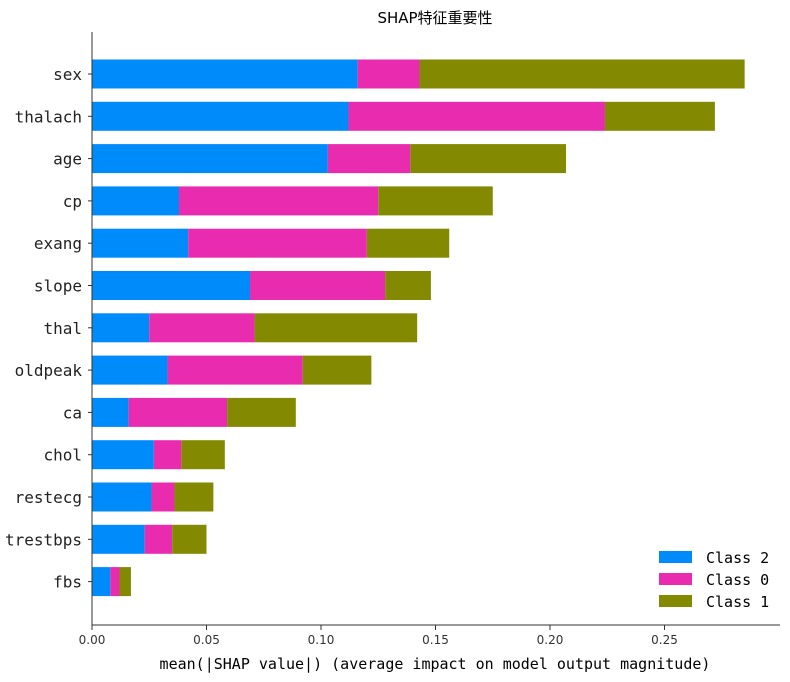 The width and height of the screenshot is (790, 682). Describe the element at coordinates (62, 455) in the screenshot. I see `y-tick-label-chol: chol` at that location.